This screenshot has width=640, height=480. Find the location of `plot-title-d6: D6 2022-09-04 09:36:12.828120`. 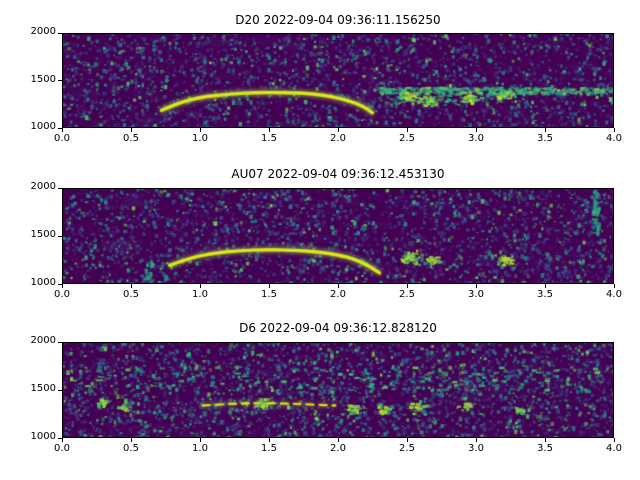

plot-title-d6: D6 2022-09-04 09:36:12.828120 is located at coordinates (338, 328).